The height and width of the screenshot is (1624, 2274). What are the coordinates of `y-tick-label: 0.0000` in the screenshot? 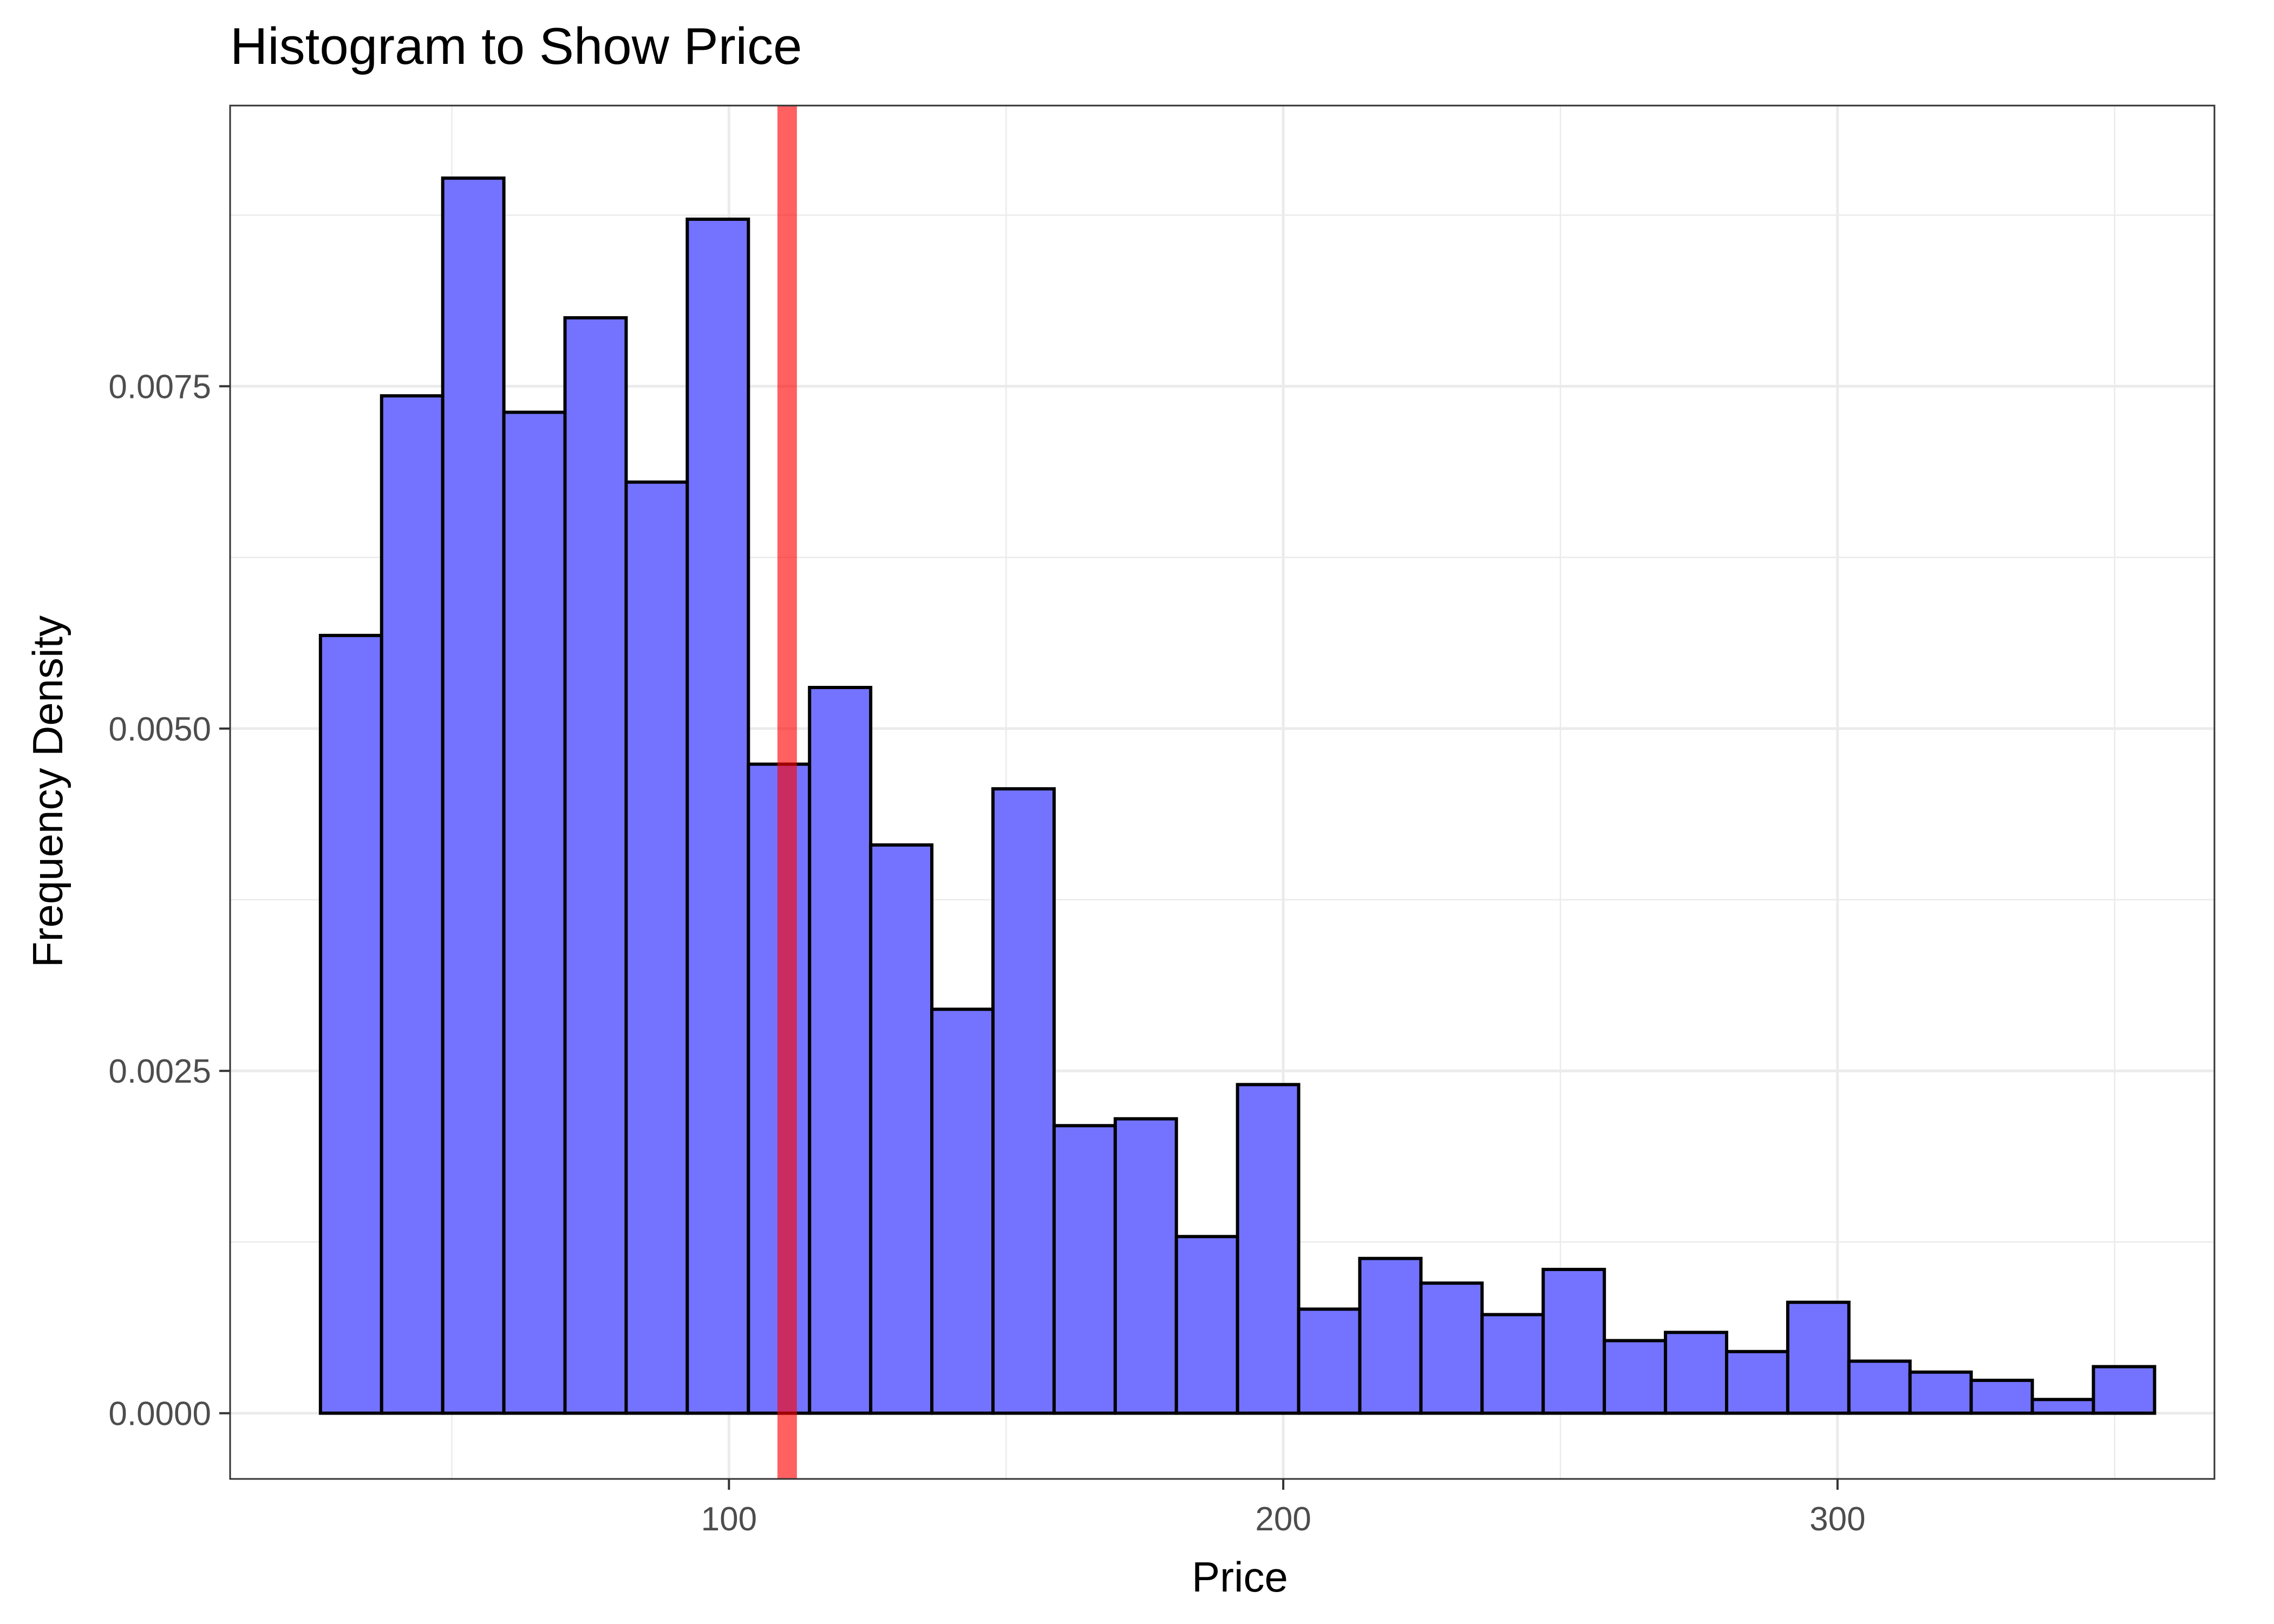 It's located at (160, 1414).